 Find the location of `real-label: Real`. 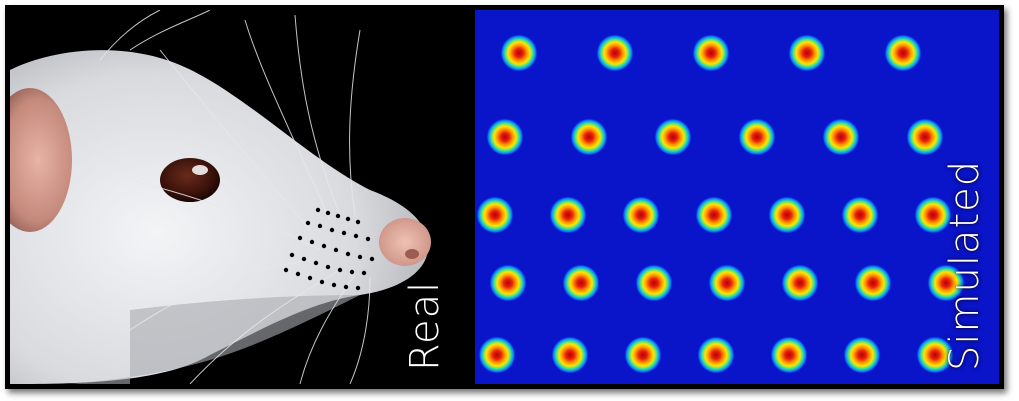

real-label: Real is located at coordinates (425, 325).